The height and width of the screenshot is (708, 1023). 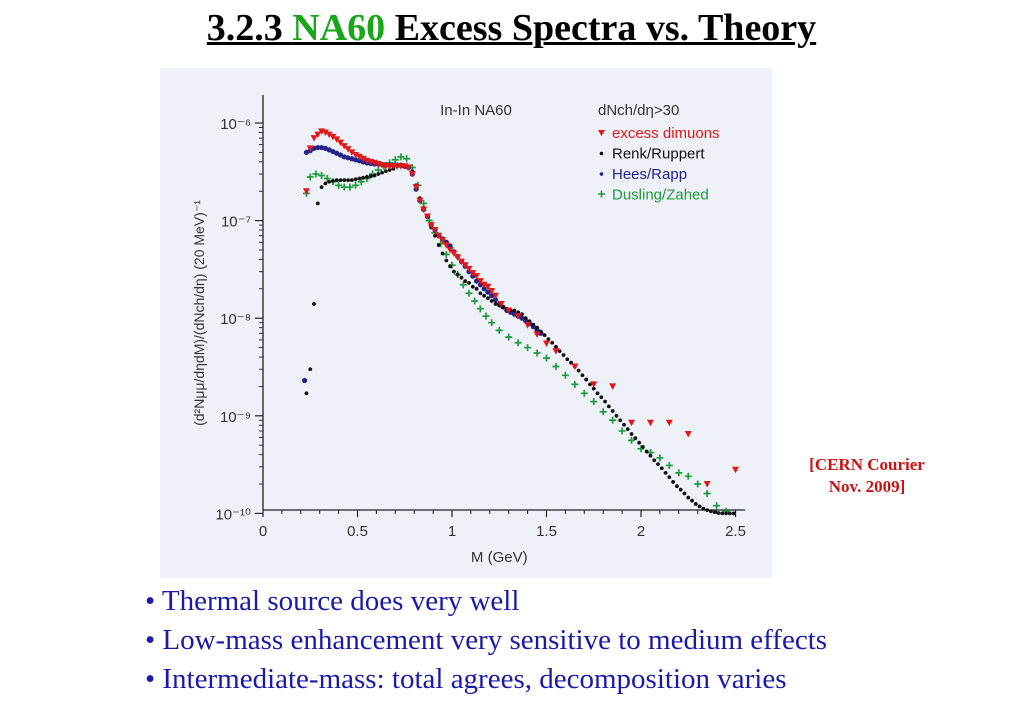 I want to click on citation-line-2: Nov. 2009], so click(x=867, y=486).